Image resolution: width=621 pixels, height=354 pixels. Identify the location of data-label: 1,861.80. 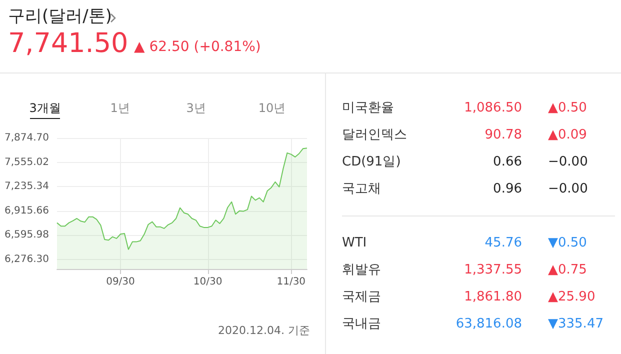
(493, 297).